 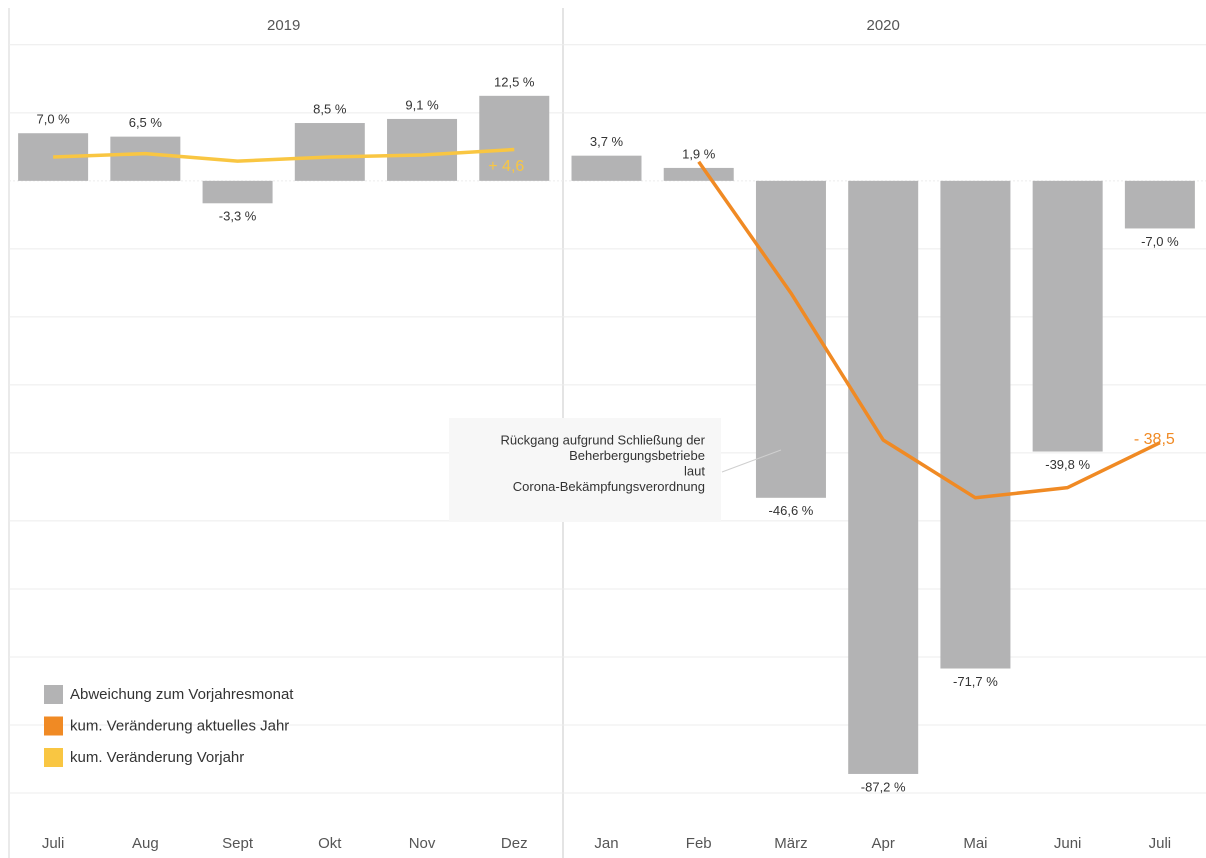 I want to click on value-label: -7,0 %, so click(x=1160, y=241).